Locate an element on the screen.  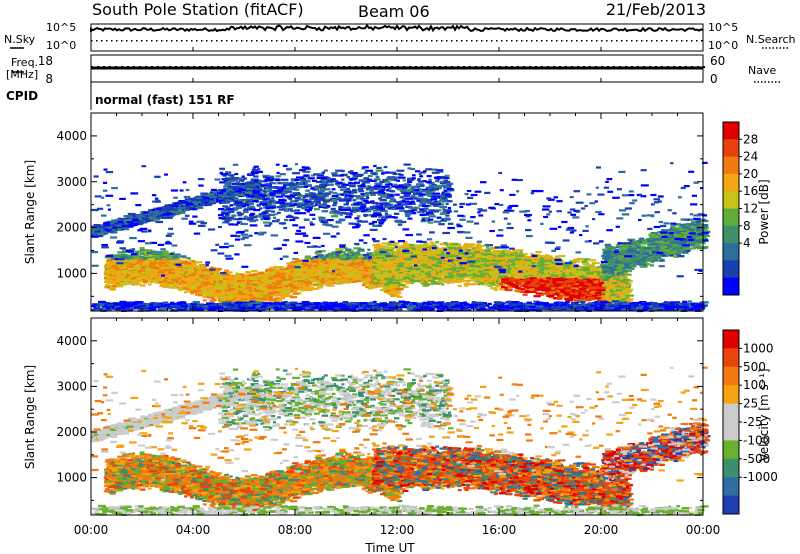
nsky-trace is located at coordinates (397, 28).